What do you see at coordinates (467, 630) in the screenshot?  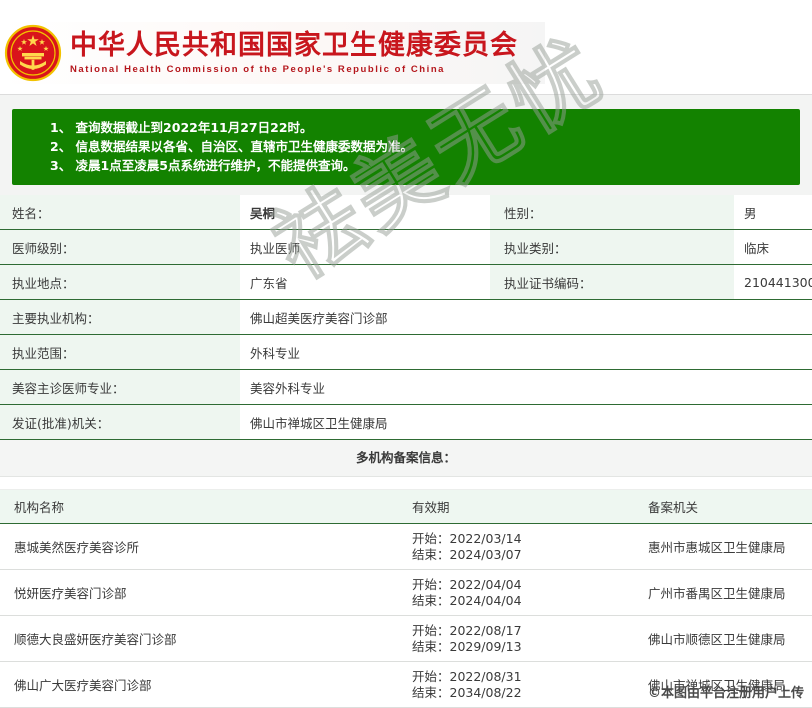 I see `validity-start: 开始：2022/08/17` at bounding box center [467, 630].